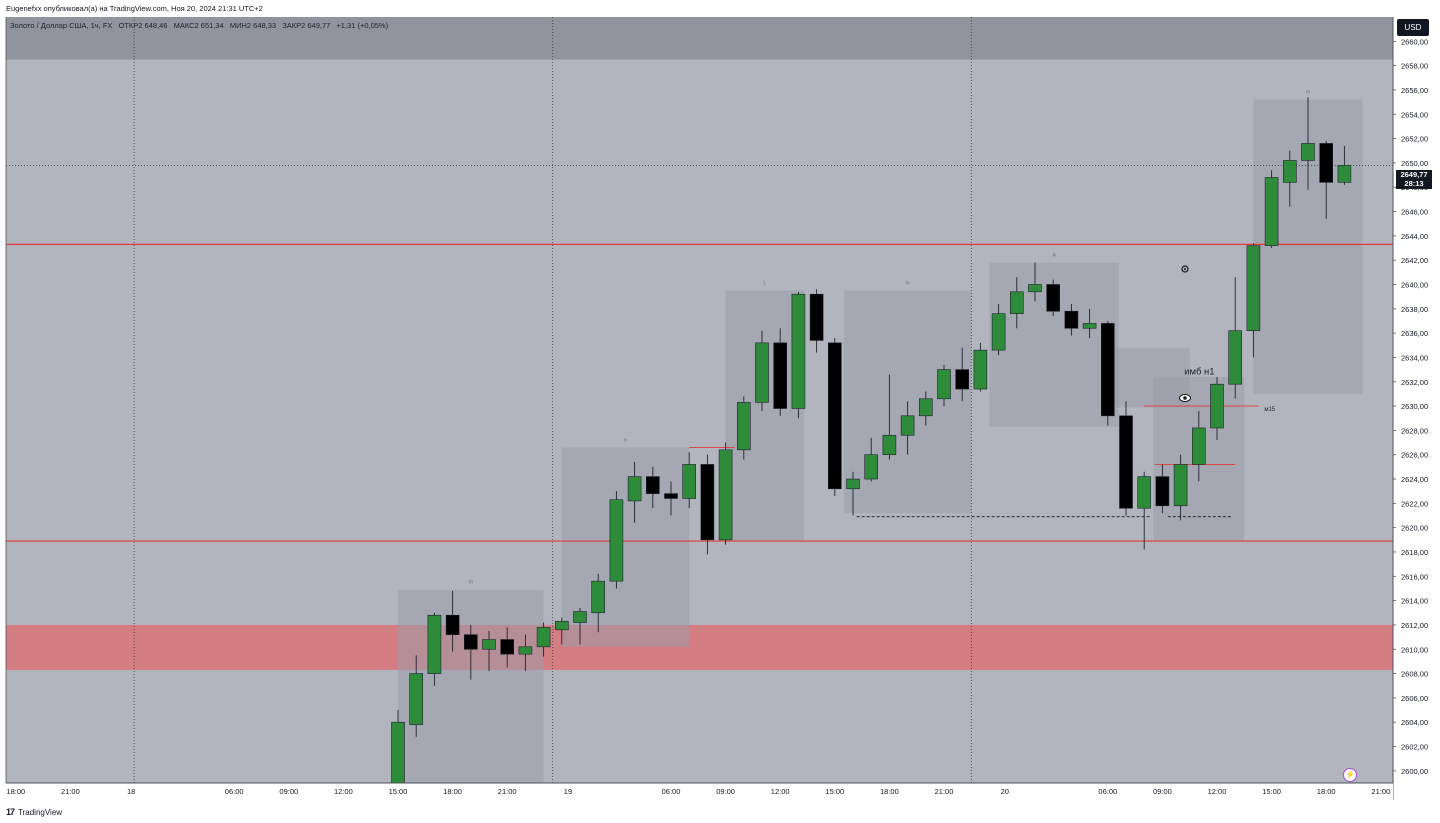  Describe the element at coordinates (1414, 163) in the screenshot. I see `price-tick-label: 2650,00` at that location.